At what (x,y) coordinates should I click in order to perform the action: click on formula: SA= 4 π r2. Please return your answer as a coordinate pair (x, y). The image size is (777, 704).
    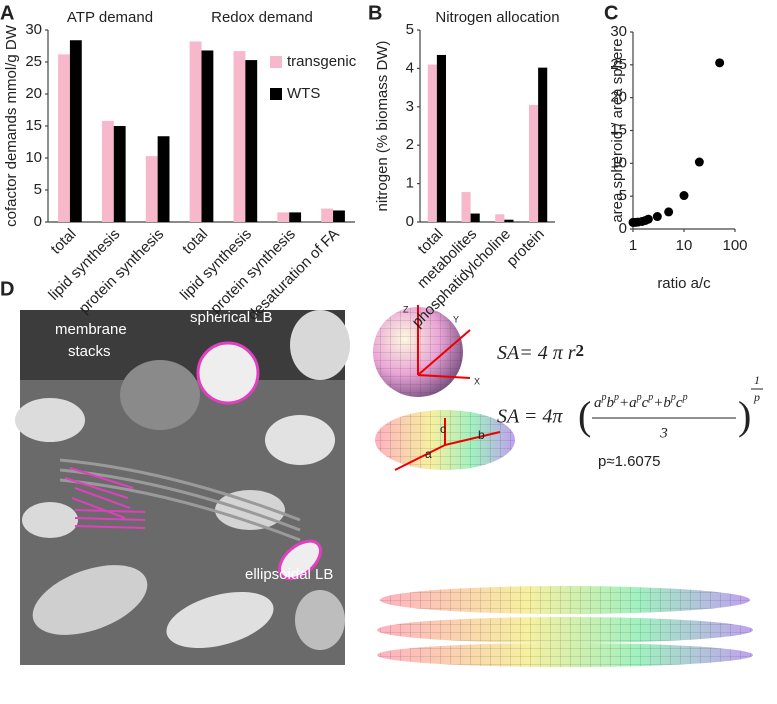
    Looking at the image, I should click on (540, 352).